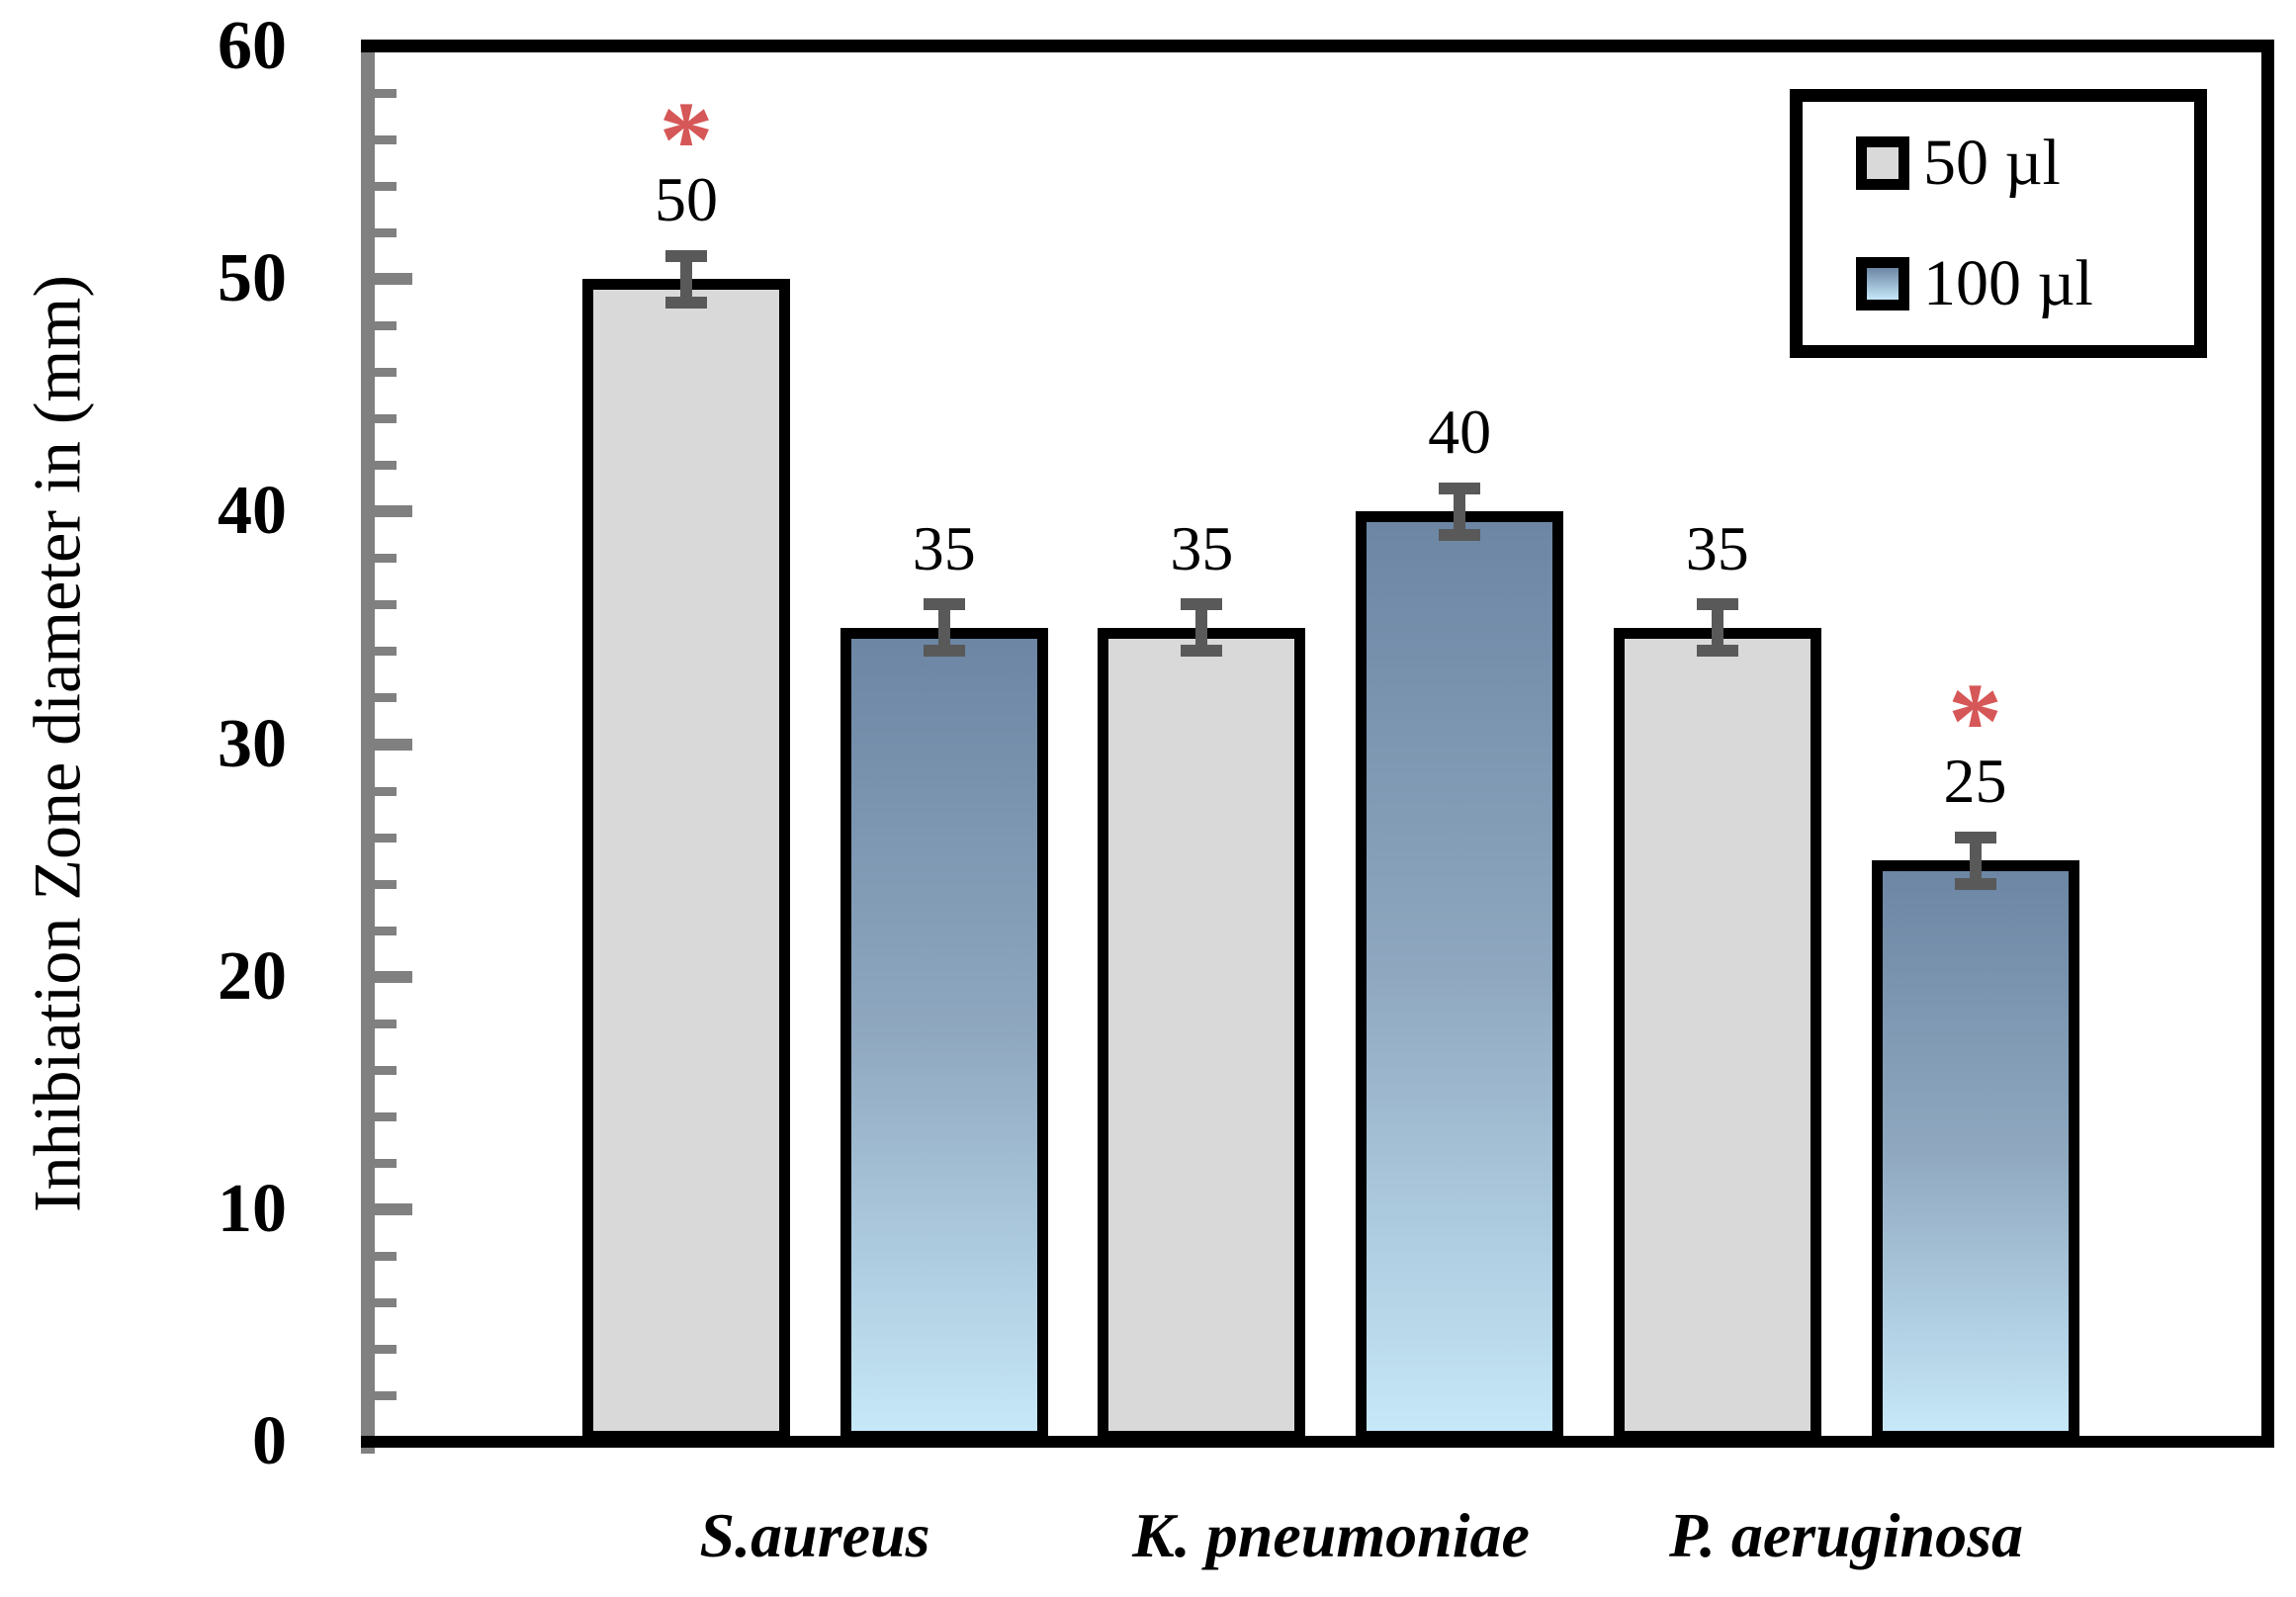 The height and width of the screenshot is (1597, 2296). I want to click on y-axis-tick-label: 30, so click(253, 744).